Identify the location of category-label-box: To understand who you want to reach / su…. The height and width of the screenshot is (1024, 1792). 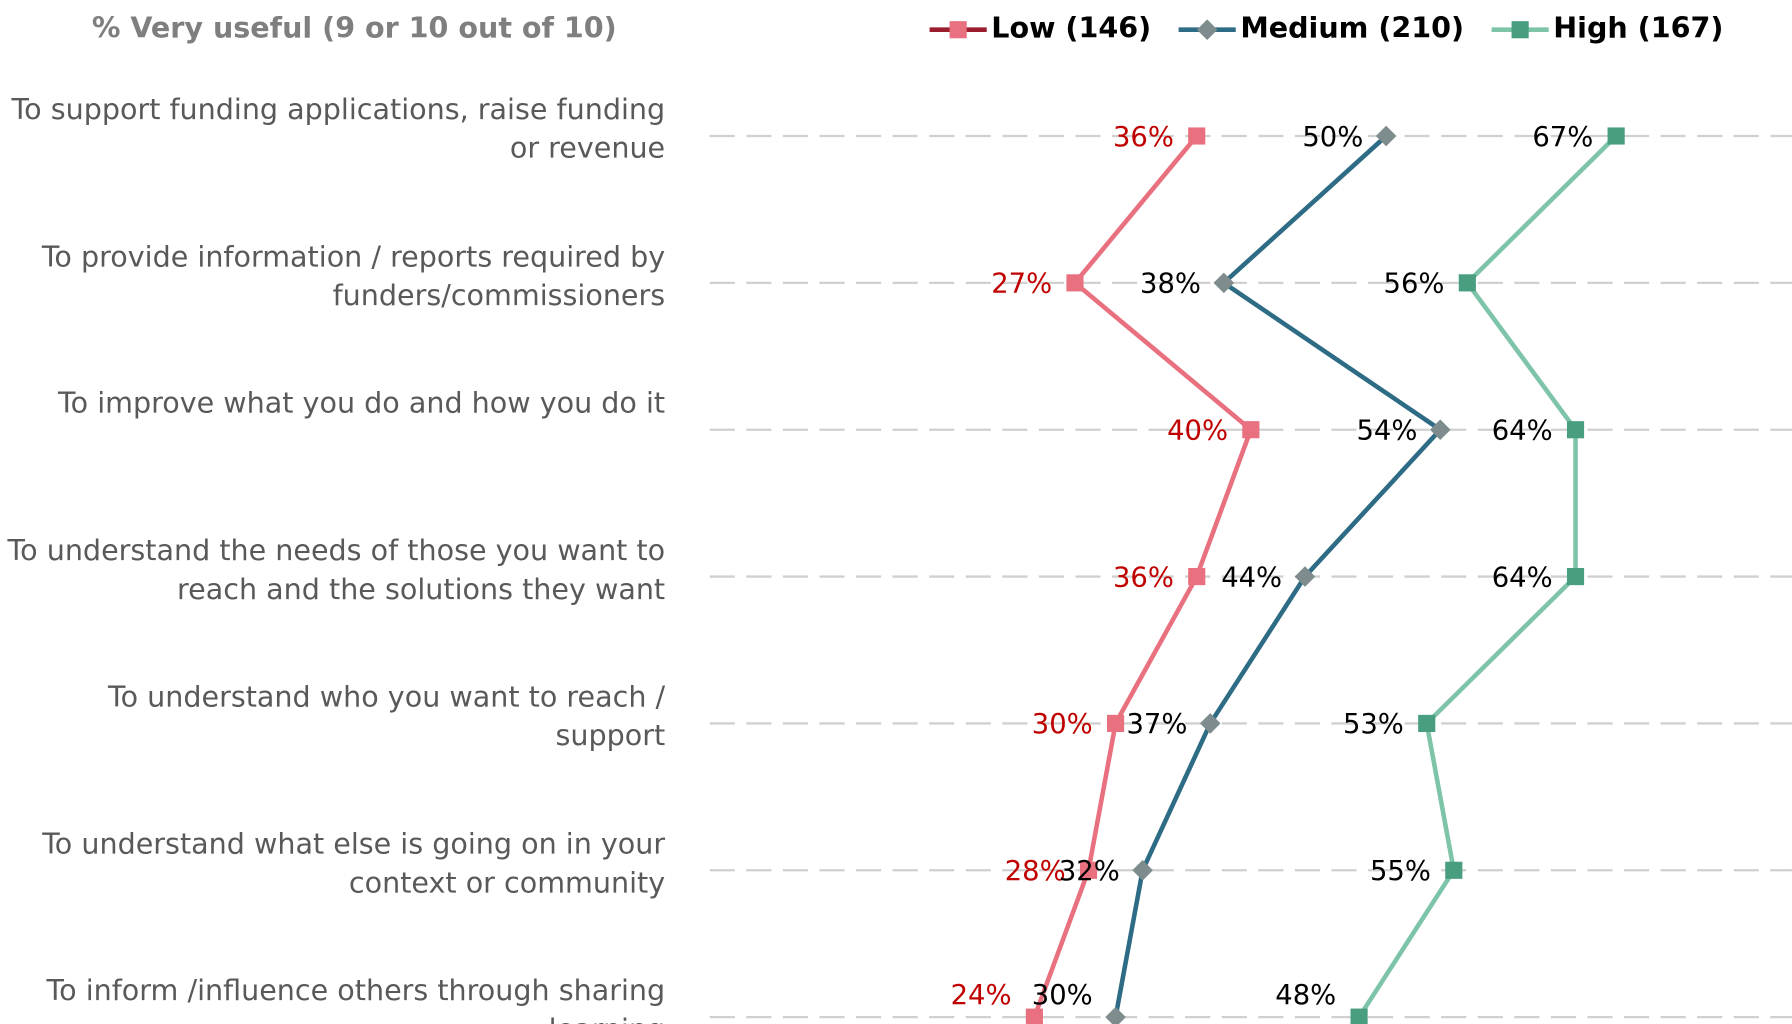
(387, 716).